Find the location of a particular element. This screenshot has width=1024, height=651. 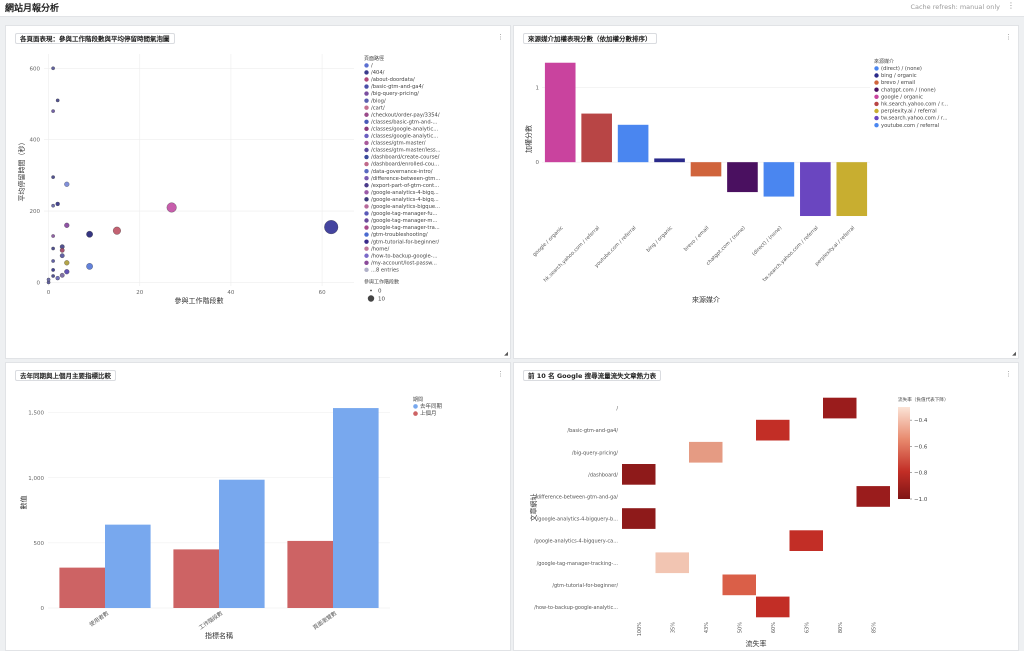

legend-item: (direct) / (none) is located at coordinates (901, 69).